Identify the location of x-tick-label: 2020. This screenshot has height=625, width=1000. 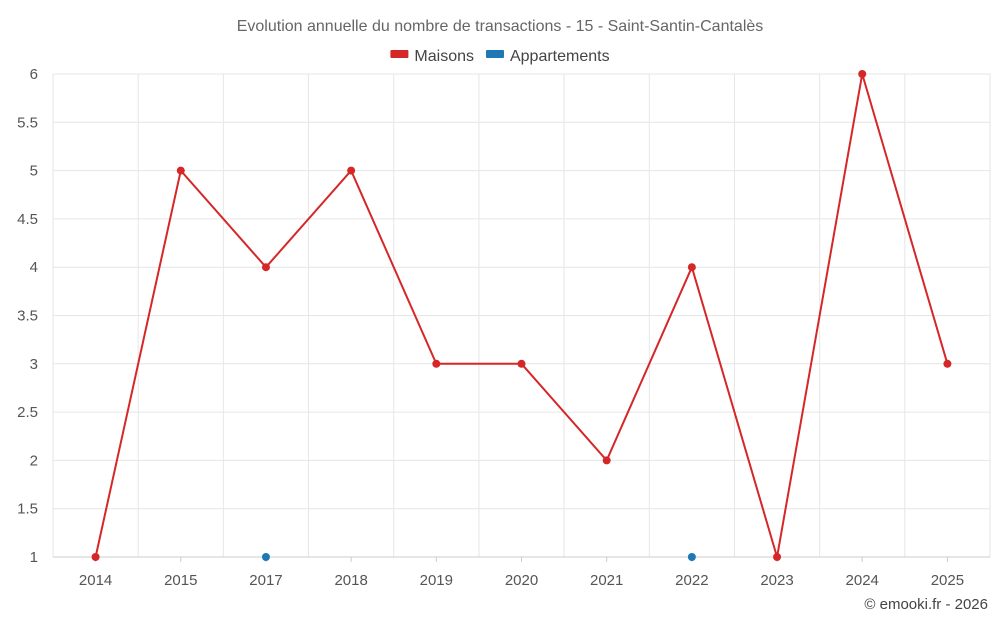
(521, 580).